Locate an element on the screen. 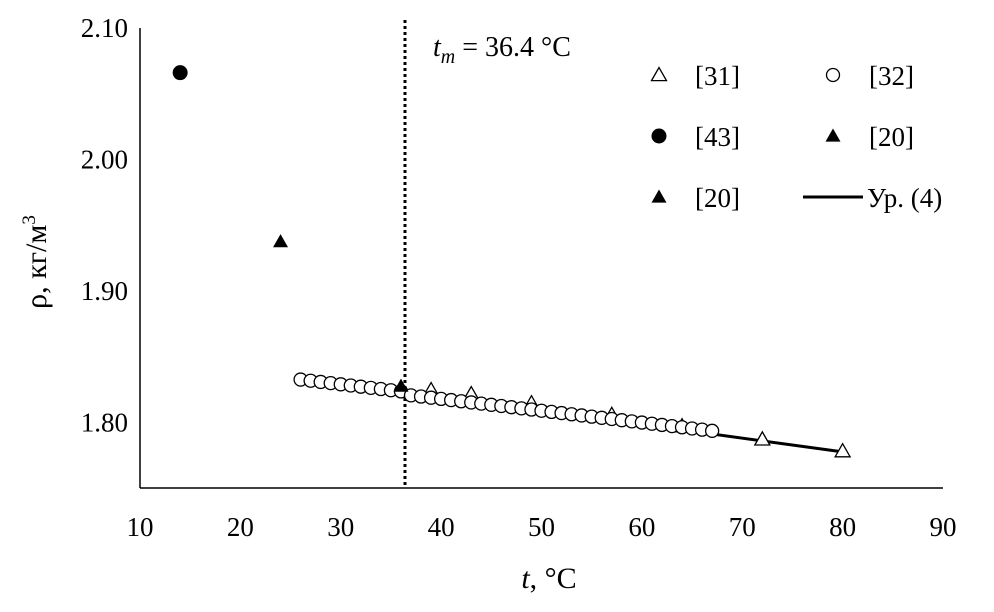  x-axis-title: t, °C is located at coordinates (548, 578).